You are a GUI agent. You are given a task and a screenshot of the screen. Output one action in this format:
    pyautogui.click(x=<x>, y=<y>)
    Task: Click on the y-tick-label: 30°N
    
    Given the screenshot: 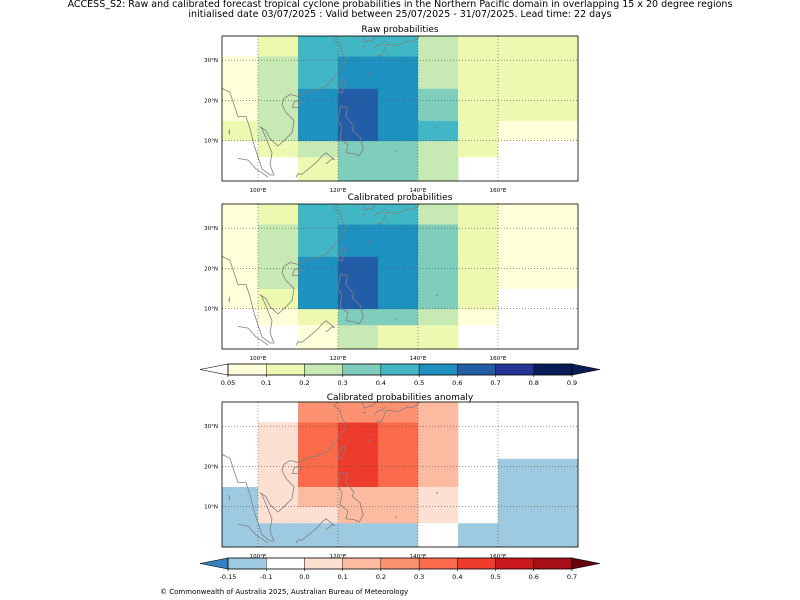 What is the action you would take?
    pyautogui.click(x=211, y=427)
    